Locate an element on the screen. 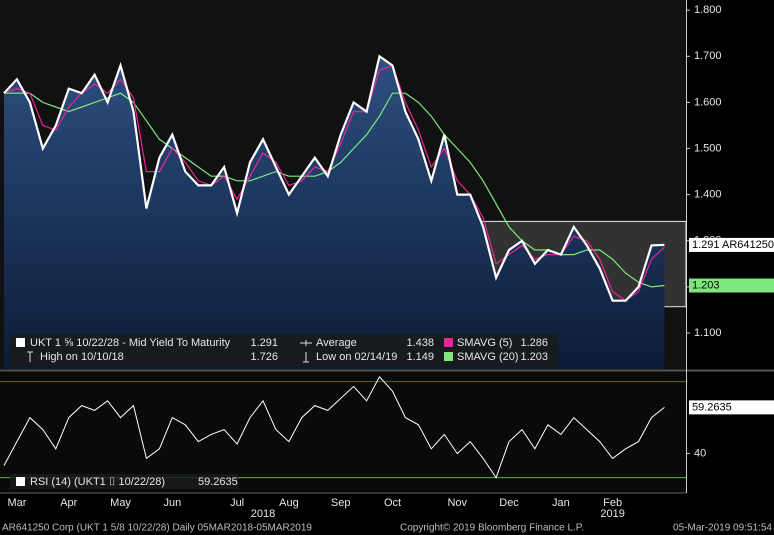  x-tick-label: Jul is located at coordinates (237, 503).